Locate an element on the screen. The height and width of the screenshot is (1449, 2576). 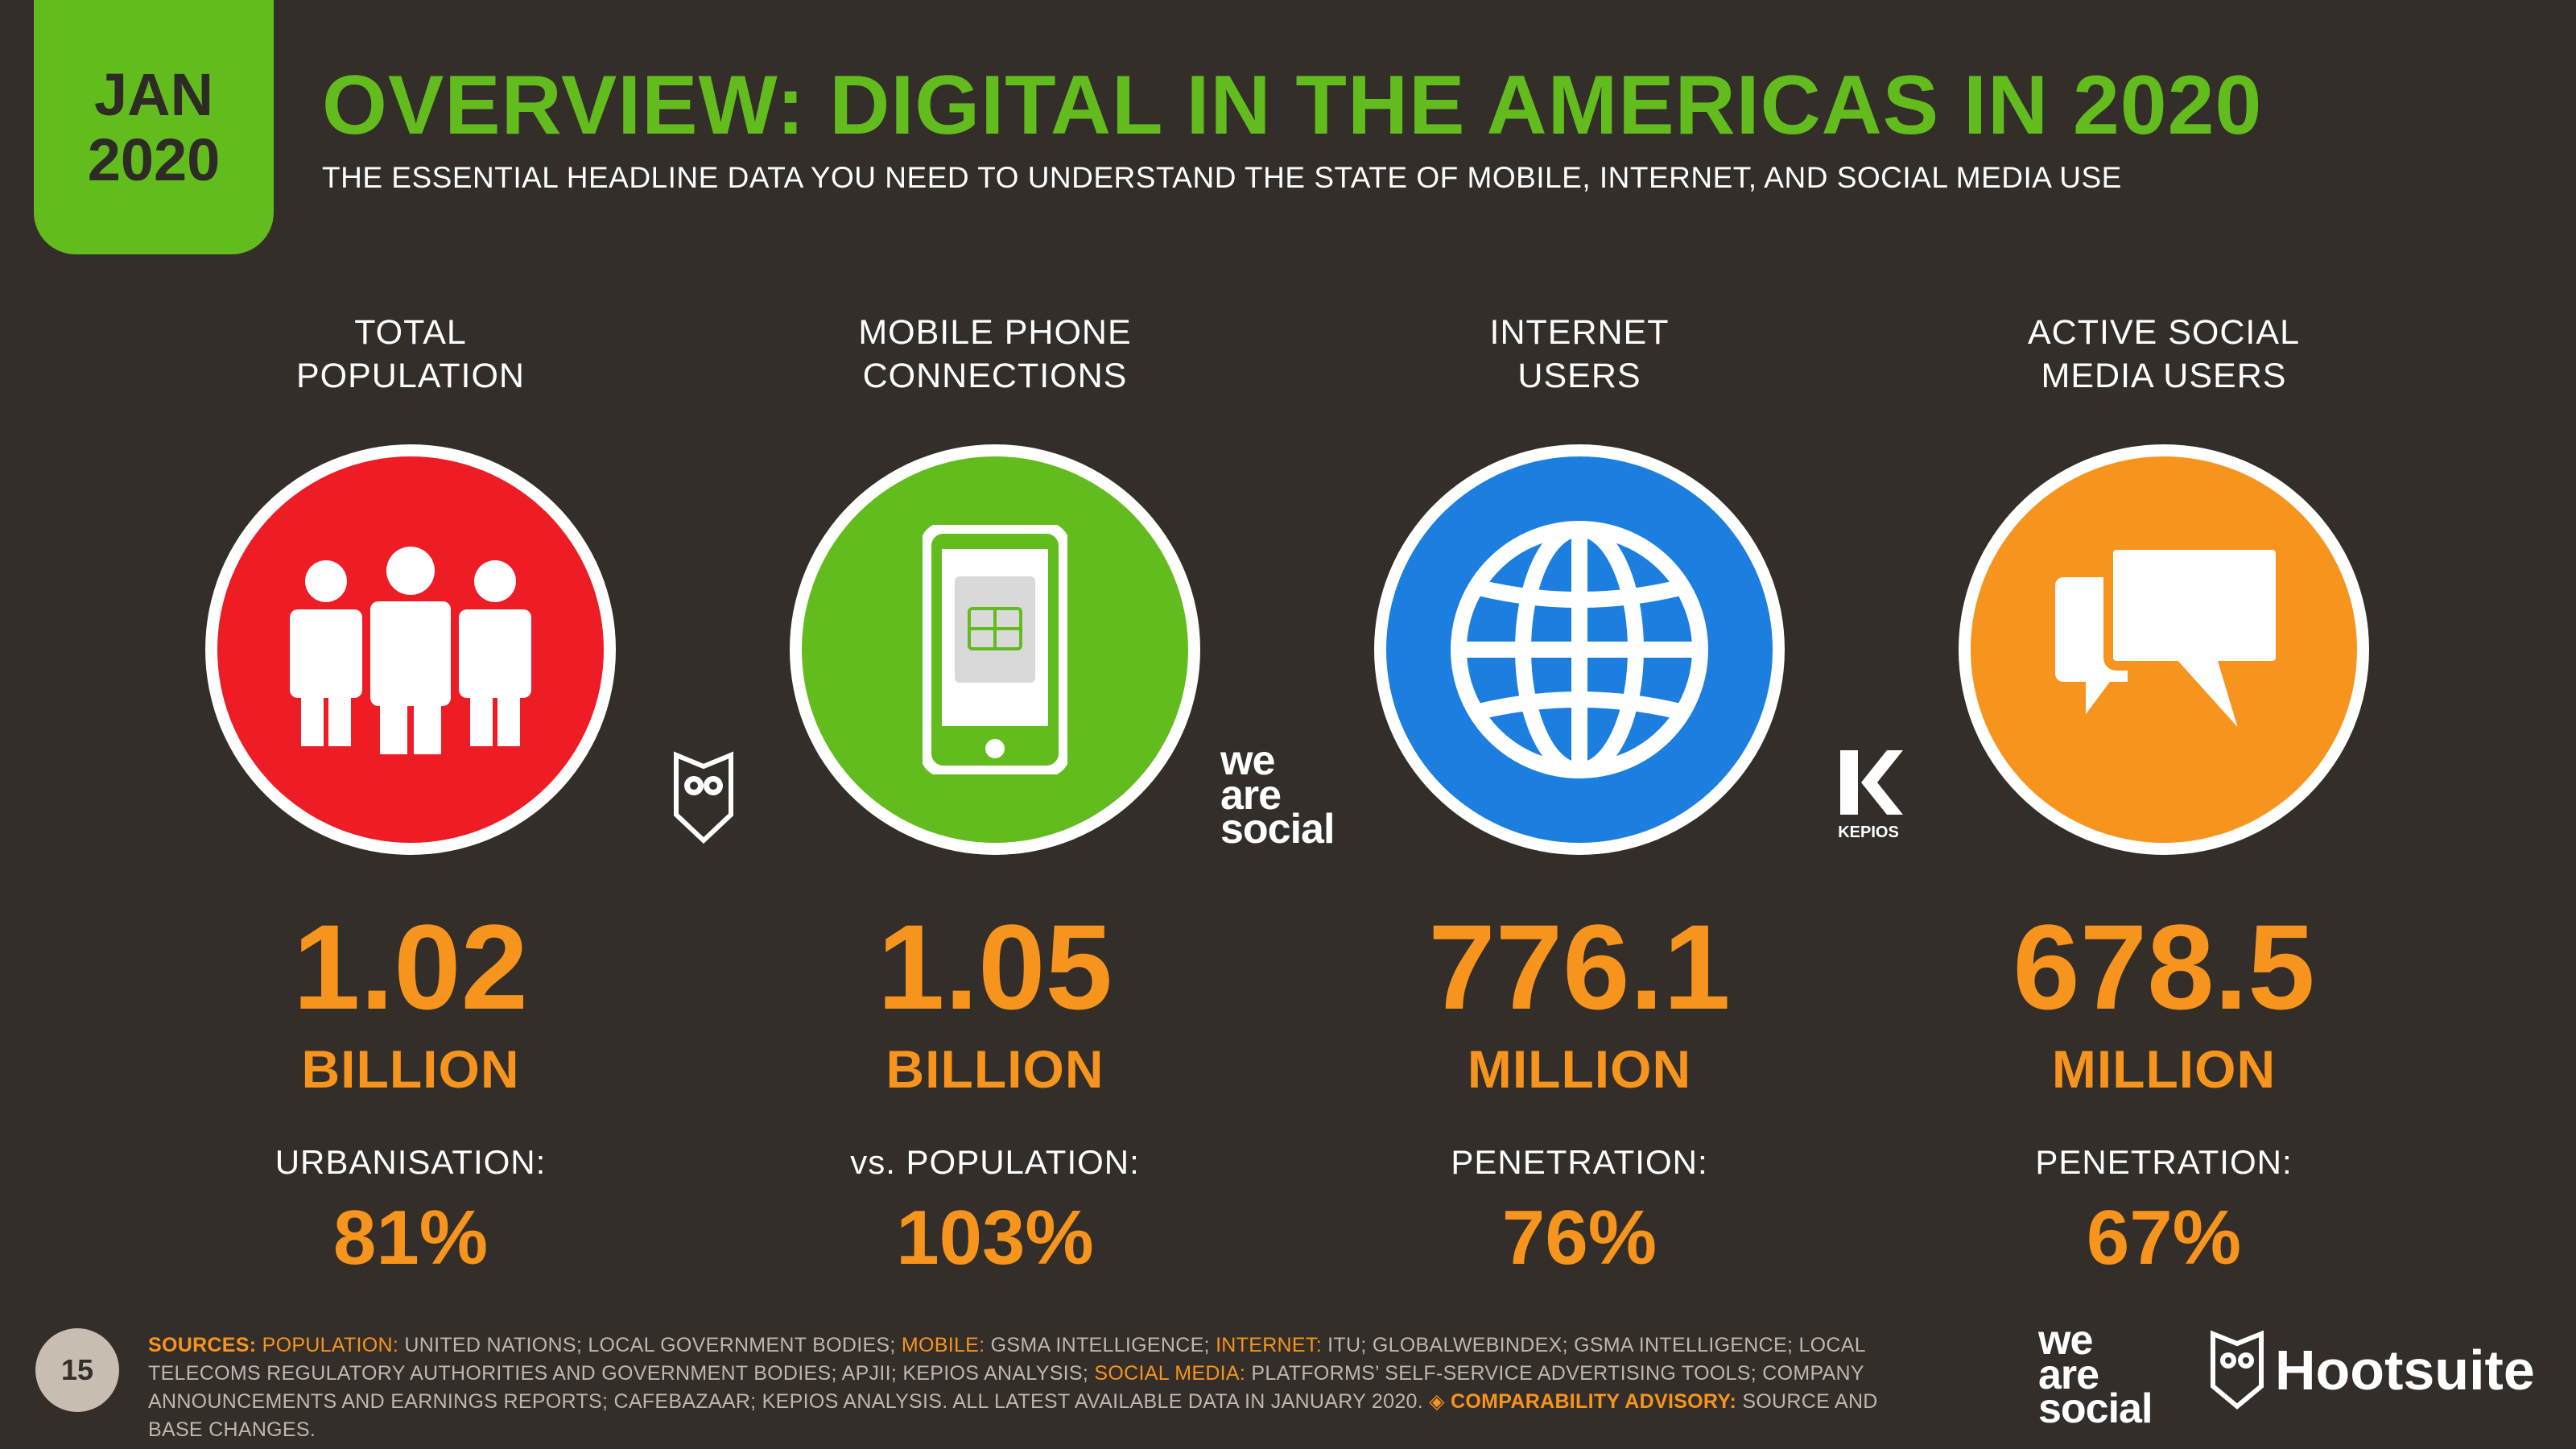
kepios-logo: KEPIOS is located at coordinates (1868, 796).